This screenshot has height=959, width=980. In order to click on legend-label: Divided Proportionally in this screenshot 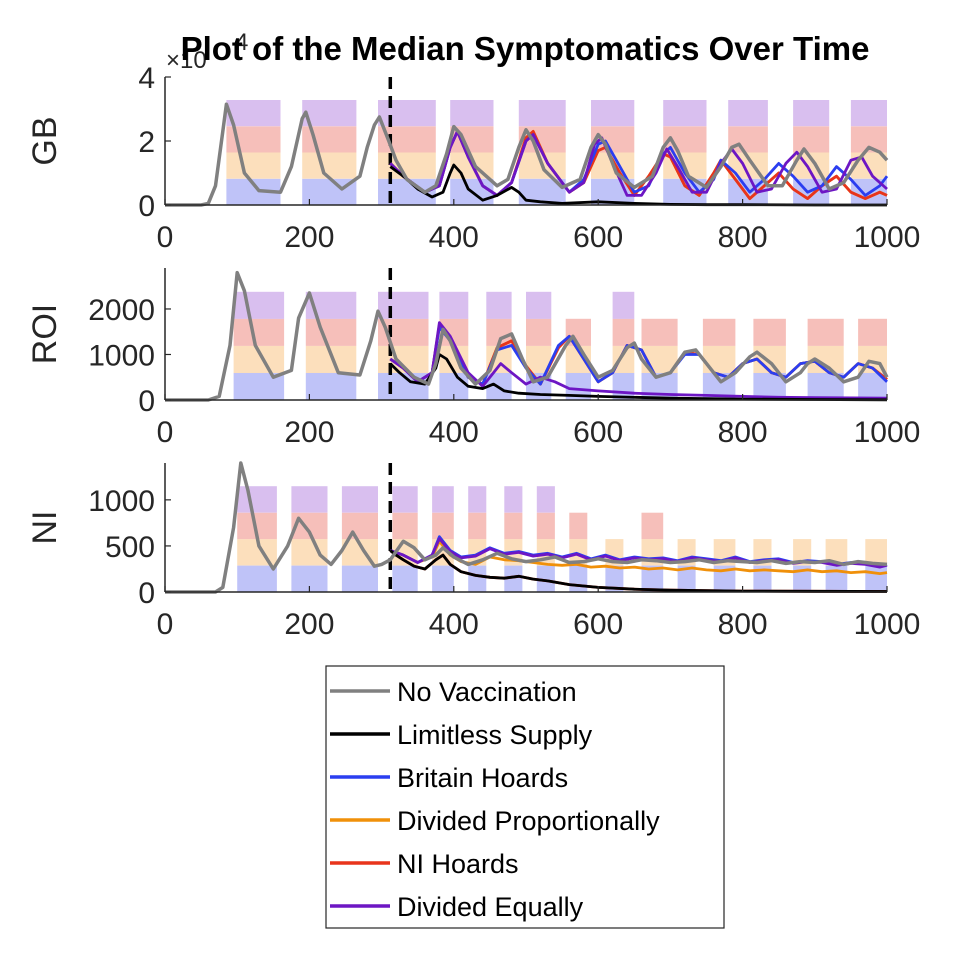, I will do `click(528, 821)`.